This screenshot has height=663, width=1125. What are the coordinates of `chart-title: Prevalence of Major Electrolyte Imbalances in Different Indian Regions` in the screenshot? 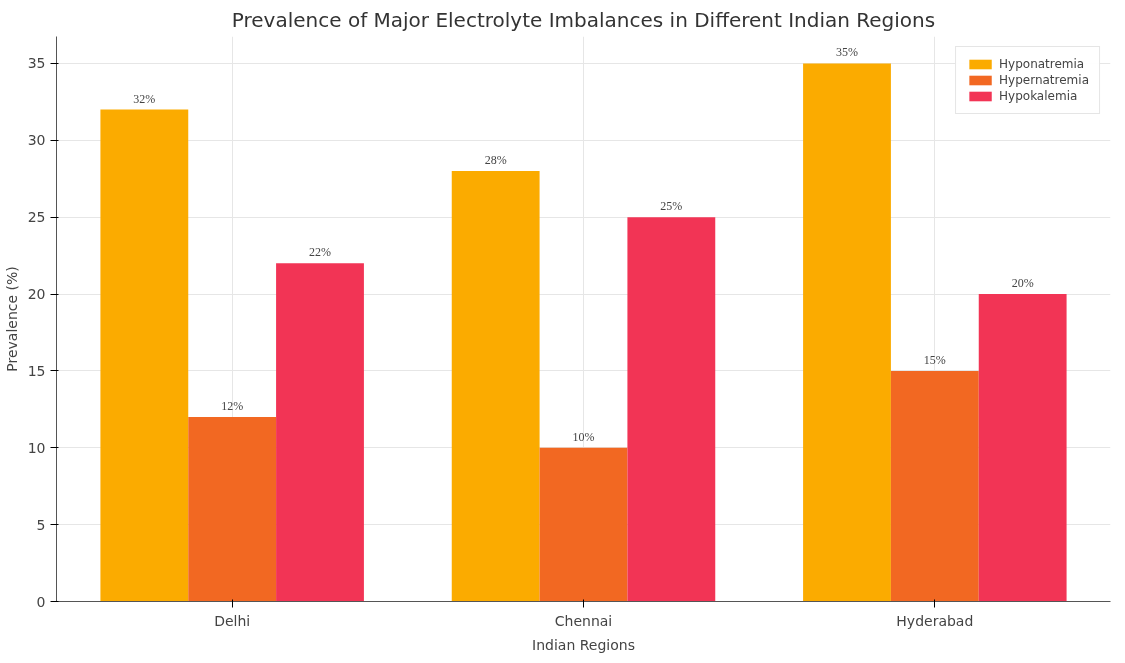 It's located at (583, 19).